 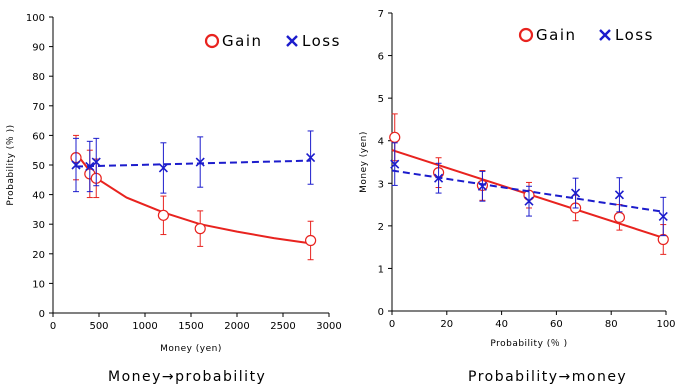 What do you see at coordinates (528, 343) in the screenshot?
I see `x-axis-label: Probability (％ )` at bounding box center [528, 343].